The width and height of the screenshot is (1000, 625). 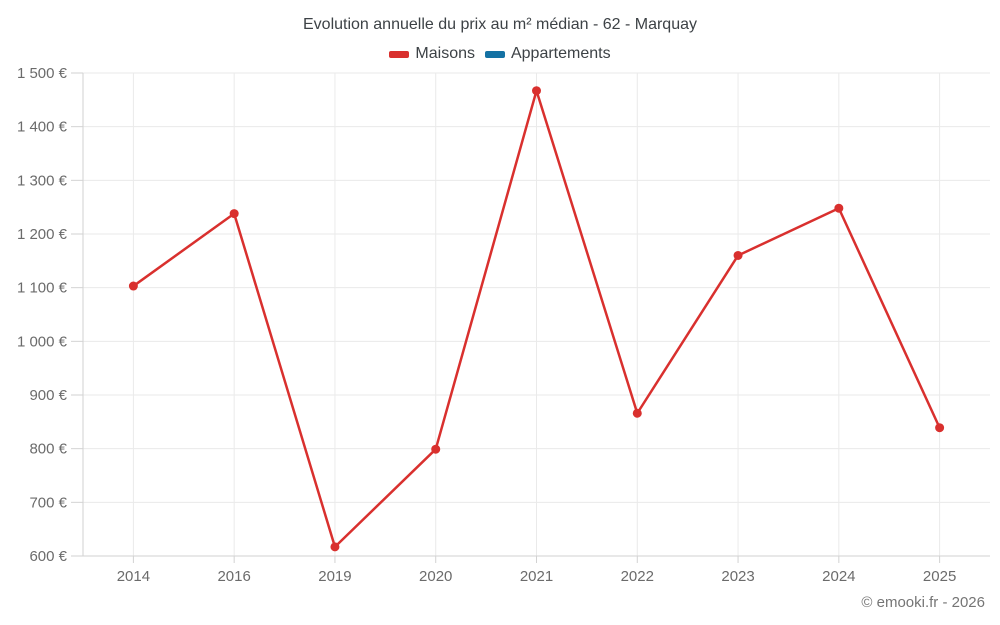 I want to click on legend-item-maisons: Maisons, so click(x=432, y=54).